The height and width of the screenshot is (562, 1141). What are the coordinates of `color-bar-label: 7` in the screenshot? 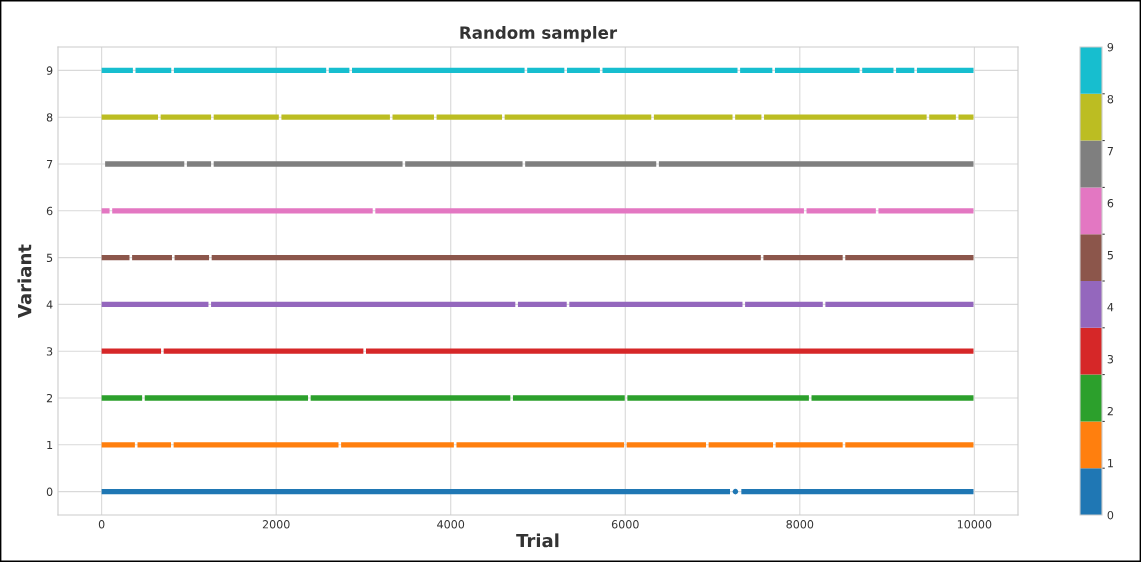 It's located at (1110, 151).